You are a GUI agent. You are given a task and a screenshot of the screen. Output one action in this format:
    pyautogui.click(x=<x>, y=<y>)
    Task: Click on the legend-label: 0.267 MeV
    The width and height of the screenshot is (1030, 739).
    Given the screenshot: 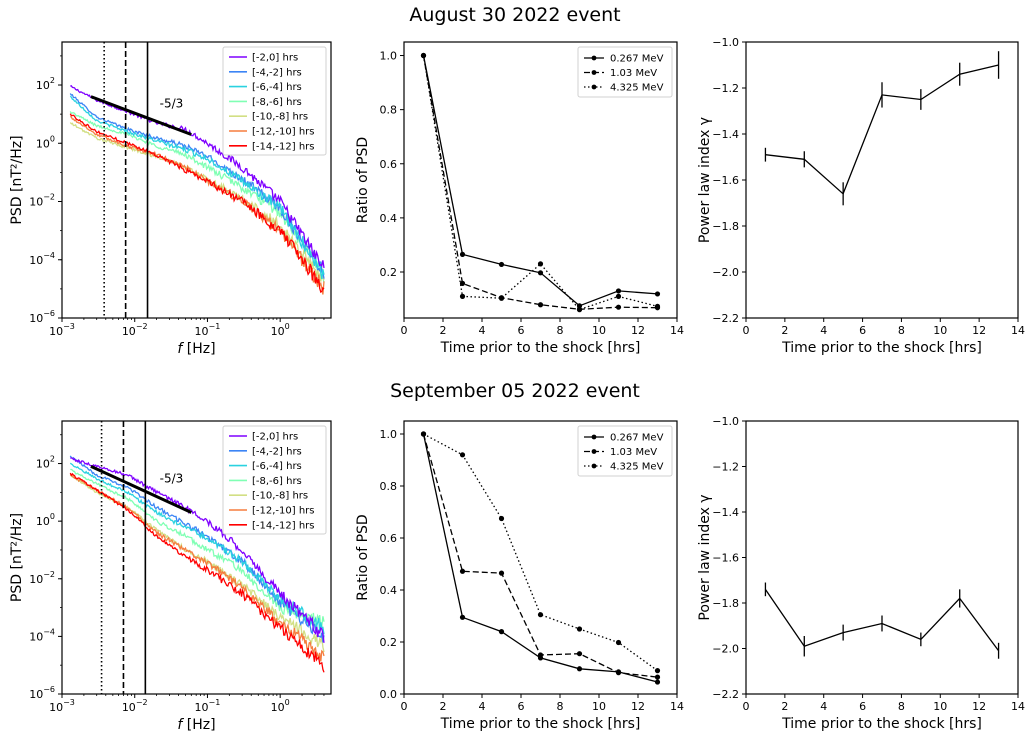 What is the action you would take?
    pyautogui.click(x=637, y=438)
    